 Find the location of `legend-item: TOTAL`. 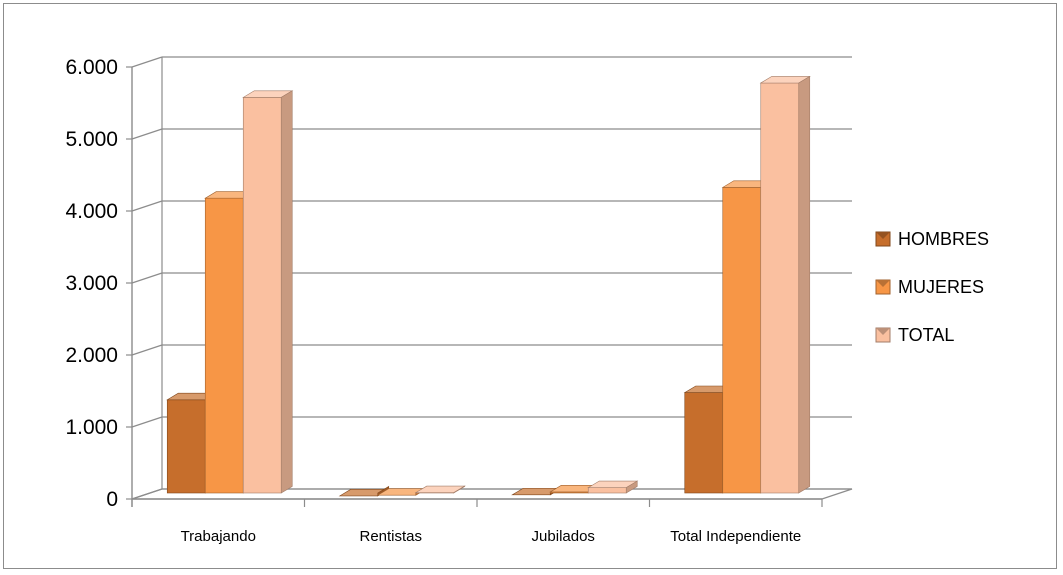

legend-item: TOTAL is located at coordinates (914, 335).